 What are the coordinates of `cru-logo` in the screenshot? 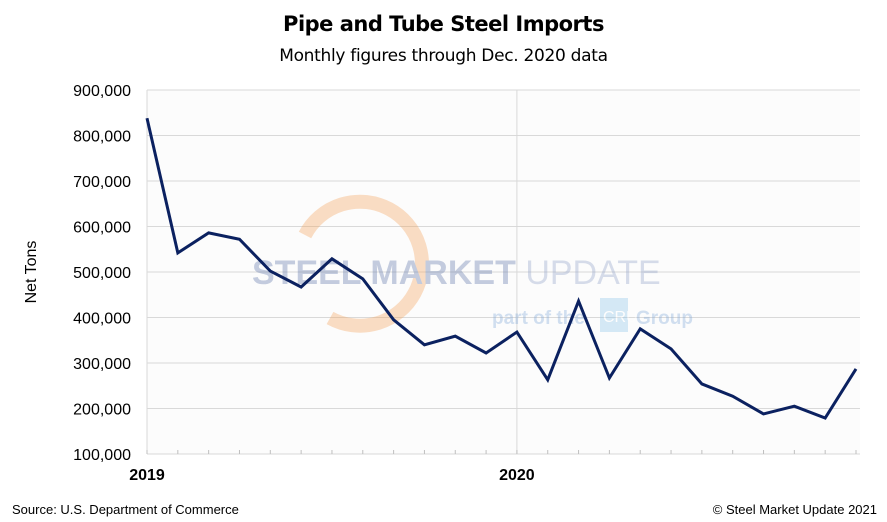 It's located at (614, 315).